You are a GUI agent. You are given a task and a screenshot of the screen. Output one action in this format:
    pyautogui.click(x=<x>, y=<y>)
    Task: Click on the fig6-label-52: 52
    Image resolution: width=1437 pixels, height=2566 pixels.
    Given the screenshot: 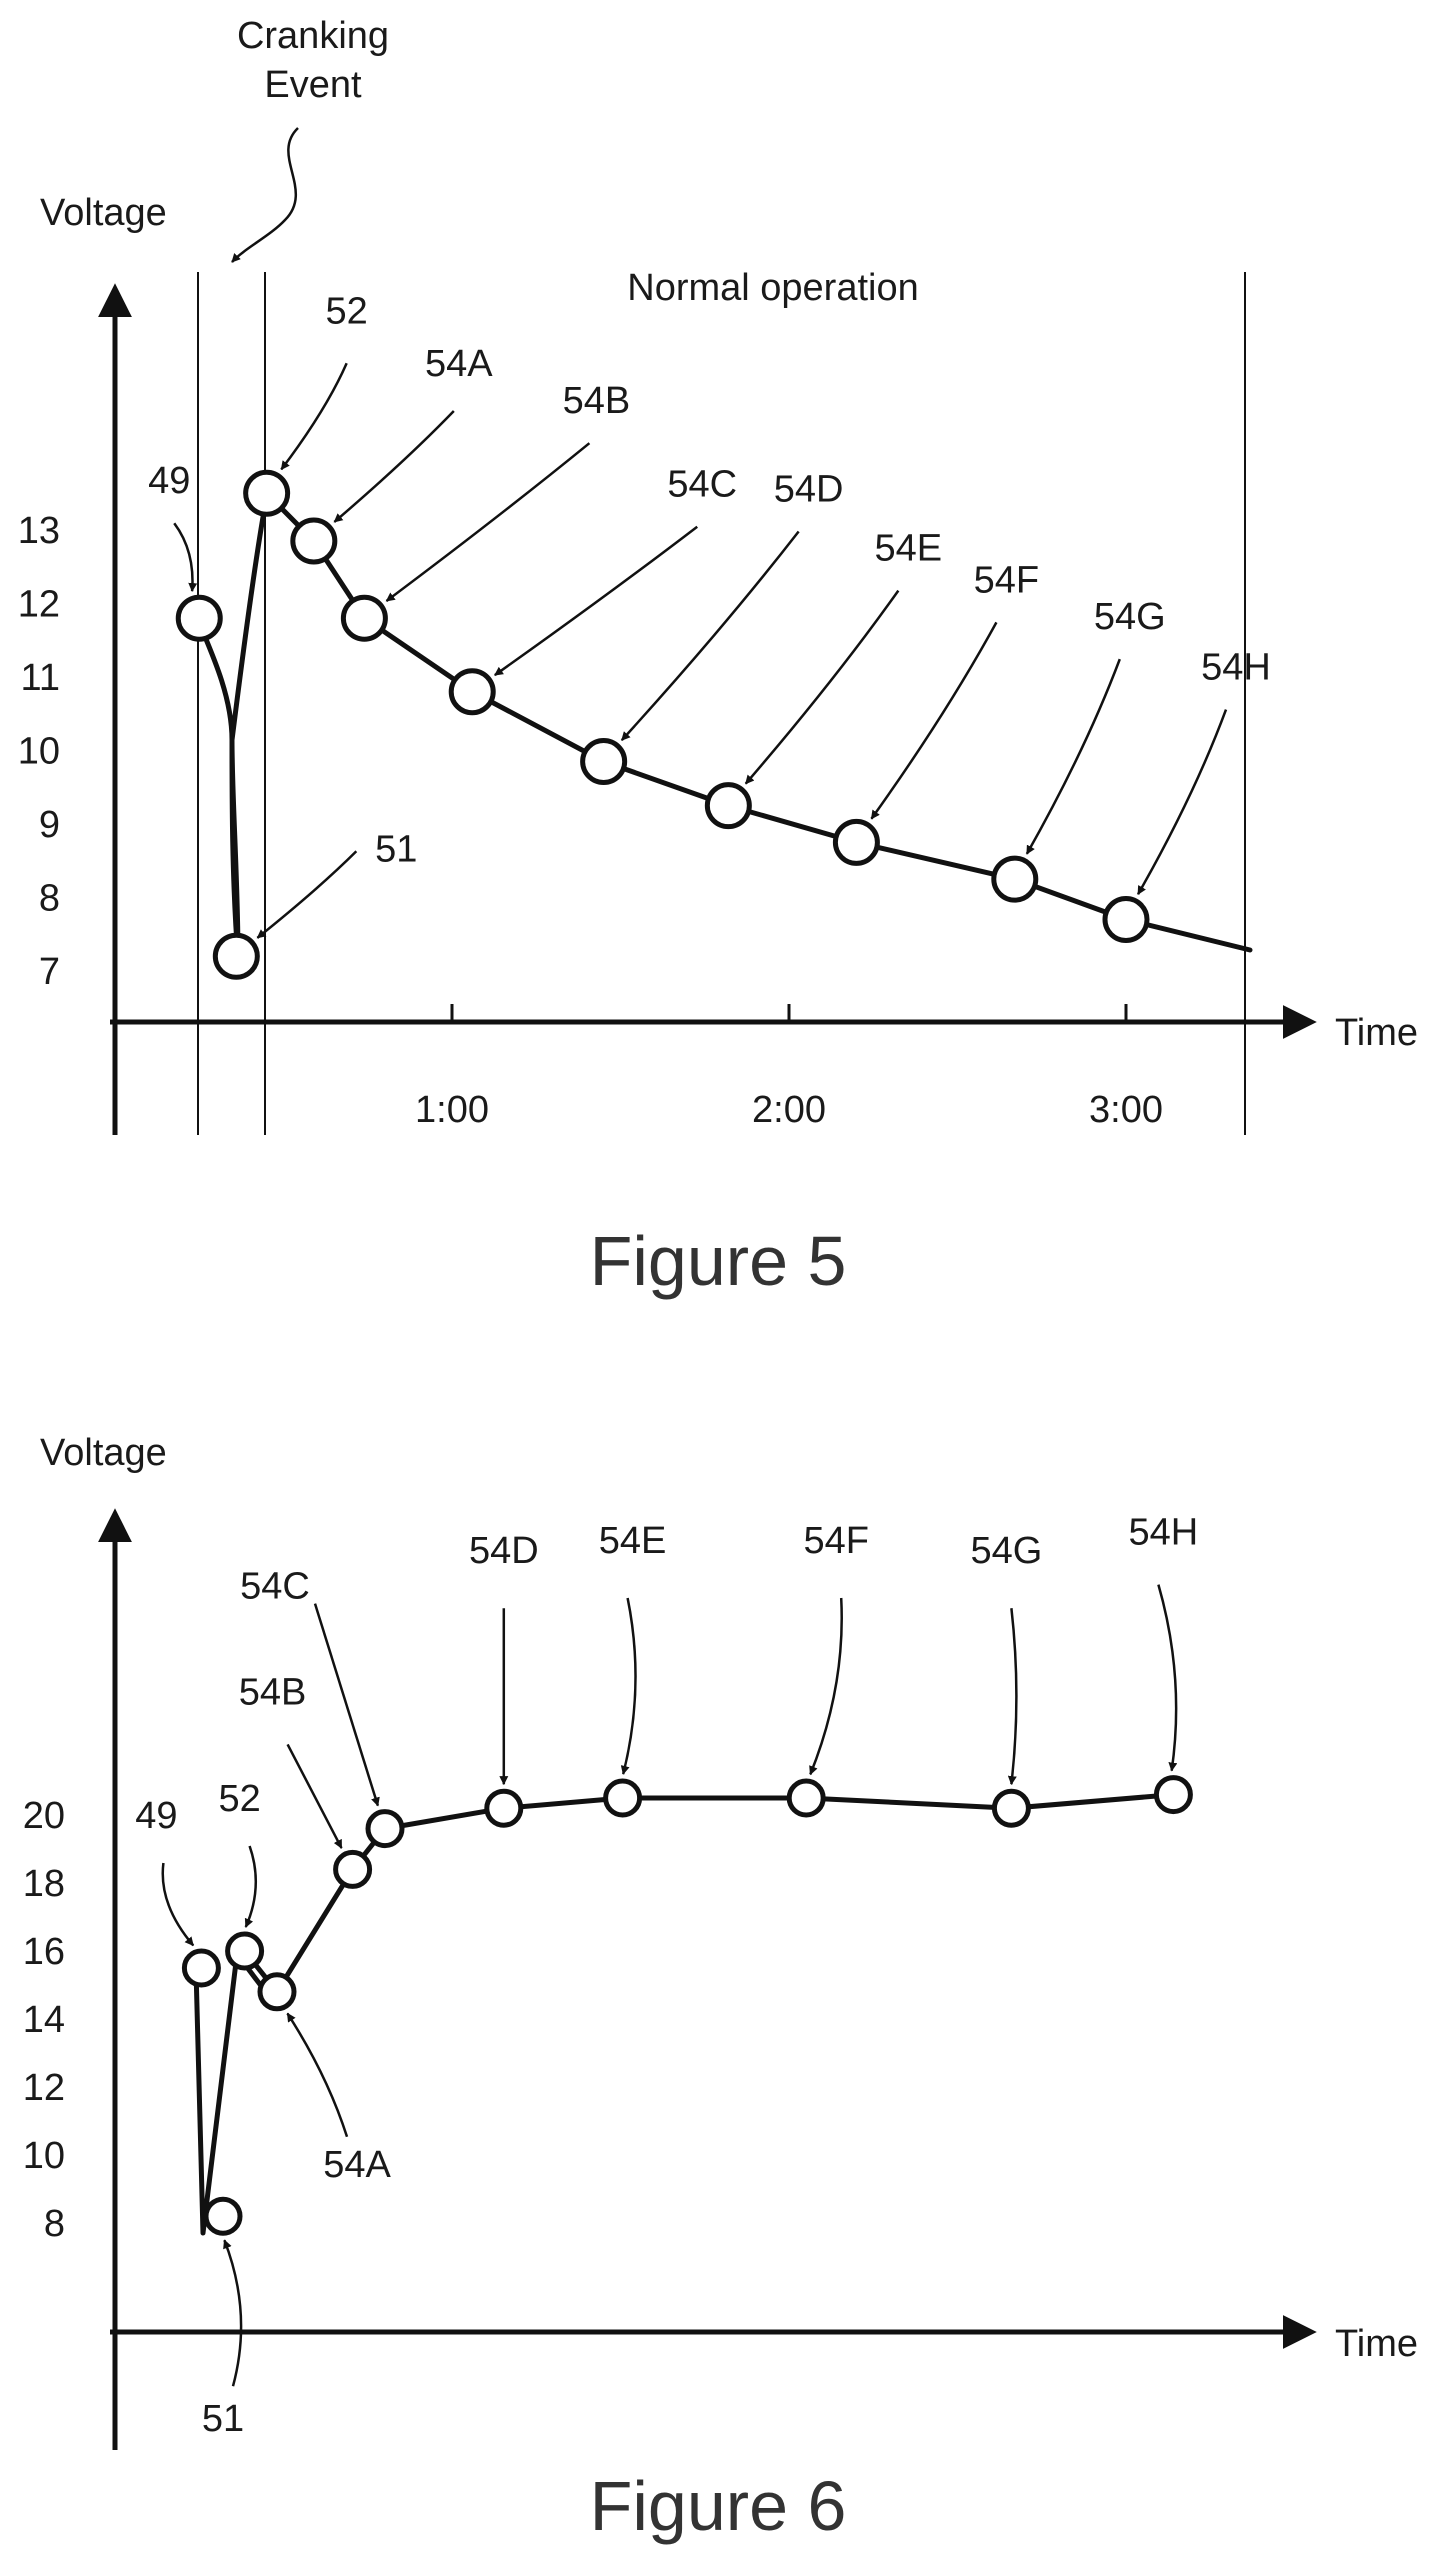 What is the action you would take?
    pyautogui.click(x=239, y=1799)
    